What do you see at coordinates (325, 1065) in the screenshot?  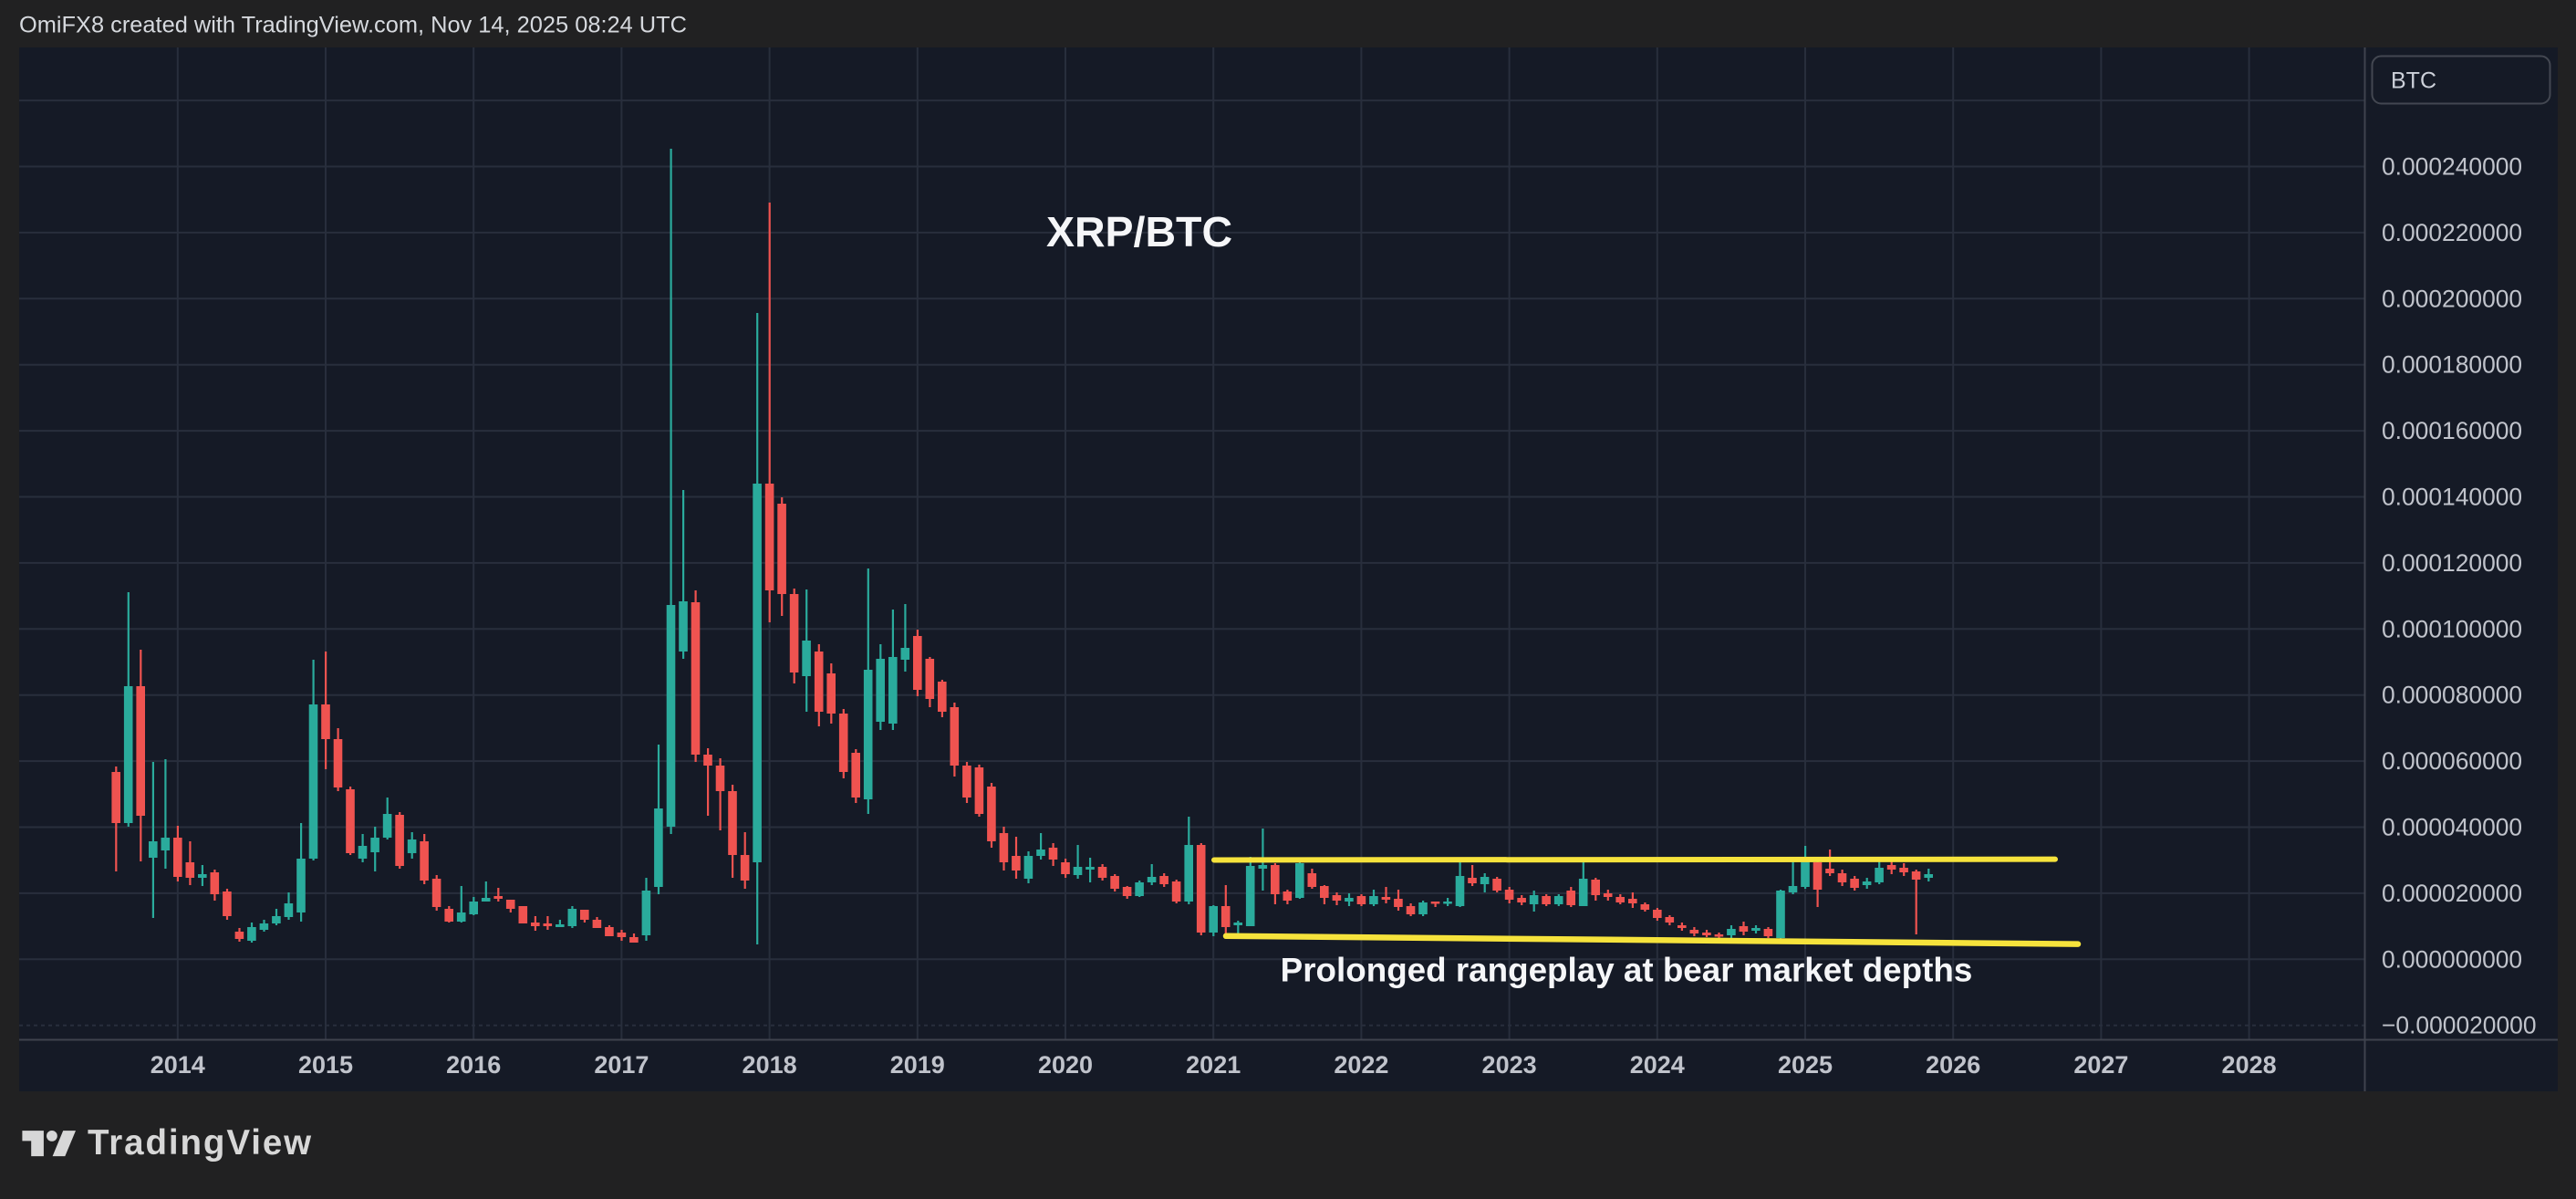 I see `svg-text: 2015` at bounding box center [325, 1065].